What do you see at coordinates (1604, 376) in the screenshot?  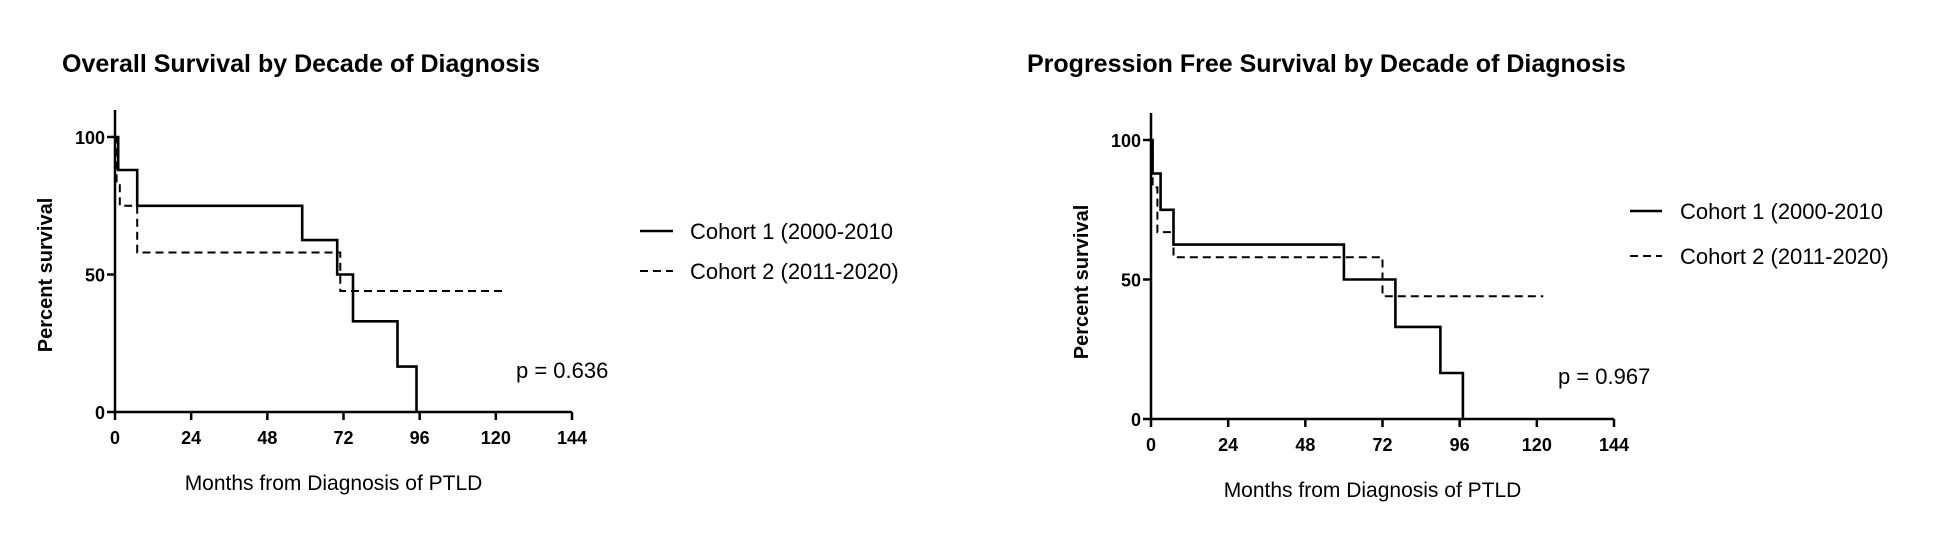 I see `chart2-p-value: p = 0.967` at bounding box center [1604, 376].